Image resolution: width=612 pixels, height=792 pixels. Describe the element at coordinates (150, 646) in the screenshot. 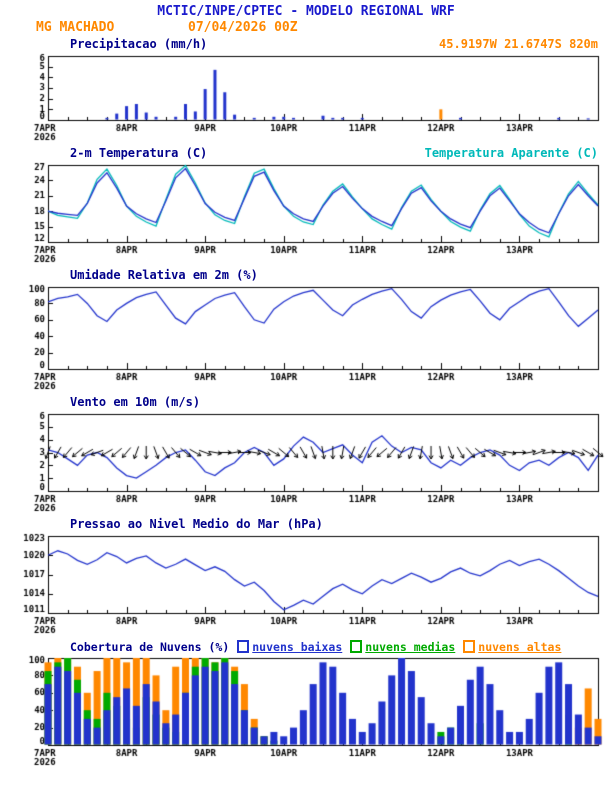

I see `panel-clouds-title: Cobertura de Nuvens (%)` at that location.